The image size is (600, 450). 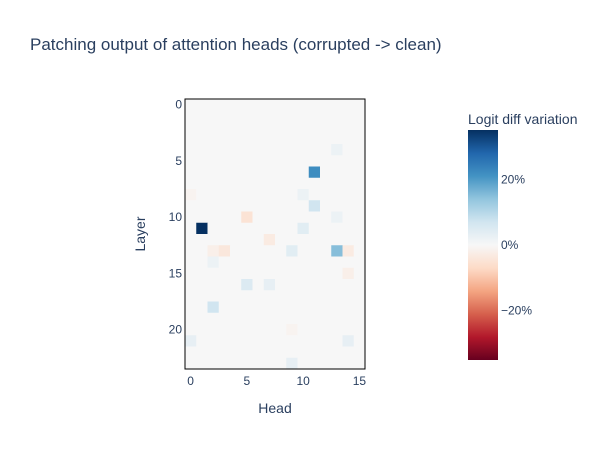 I want to click on x-tick-labels: 0 5 10 15, so click(x=276, y=381).